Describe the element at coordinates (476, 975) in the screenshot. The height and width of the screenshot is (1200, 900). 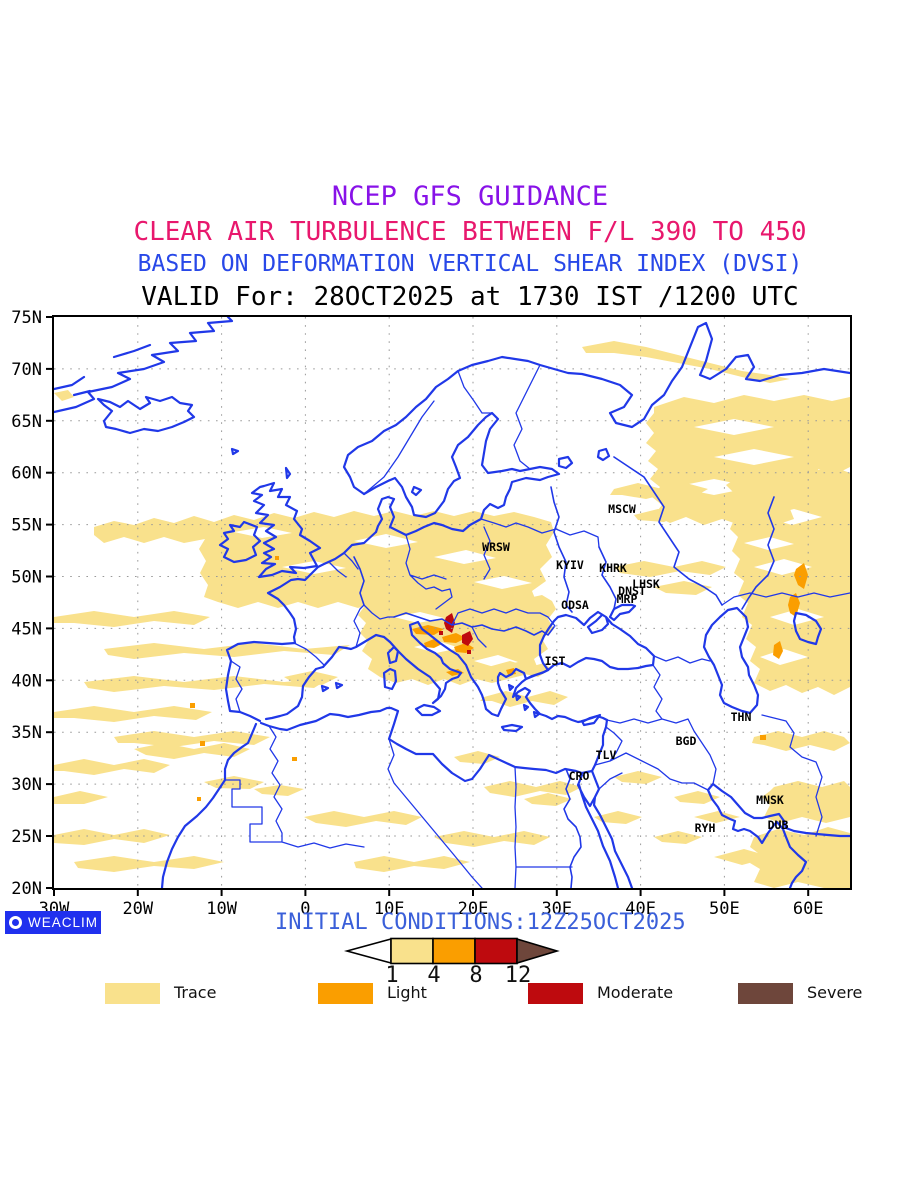
I see `scale-value-8: 8` at that location.